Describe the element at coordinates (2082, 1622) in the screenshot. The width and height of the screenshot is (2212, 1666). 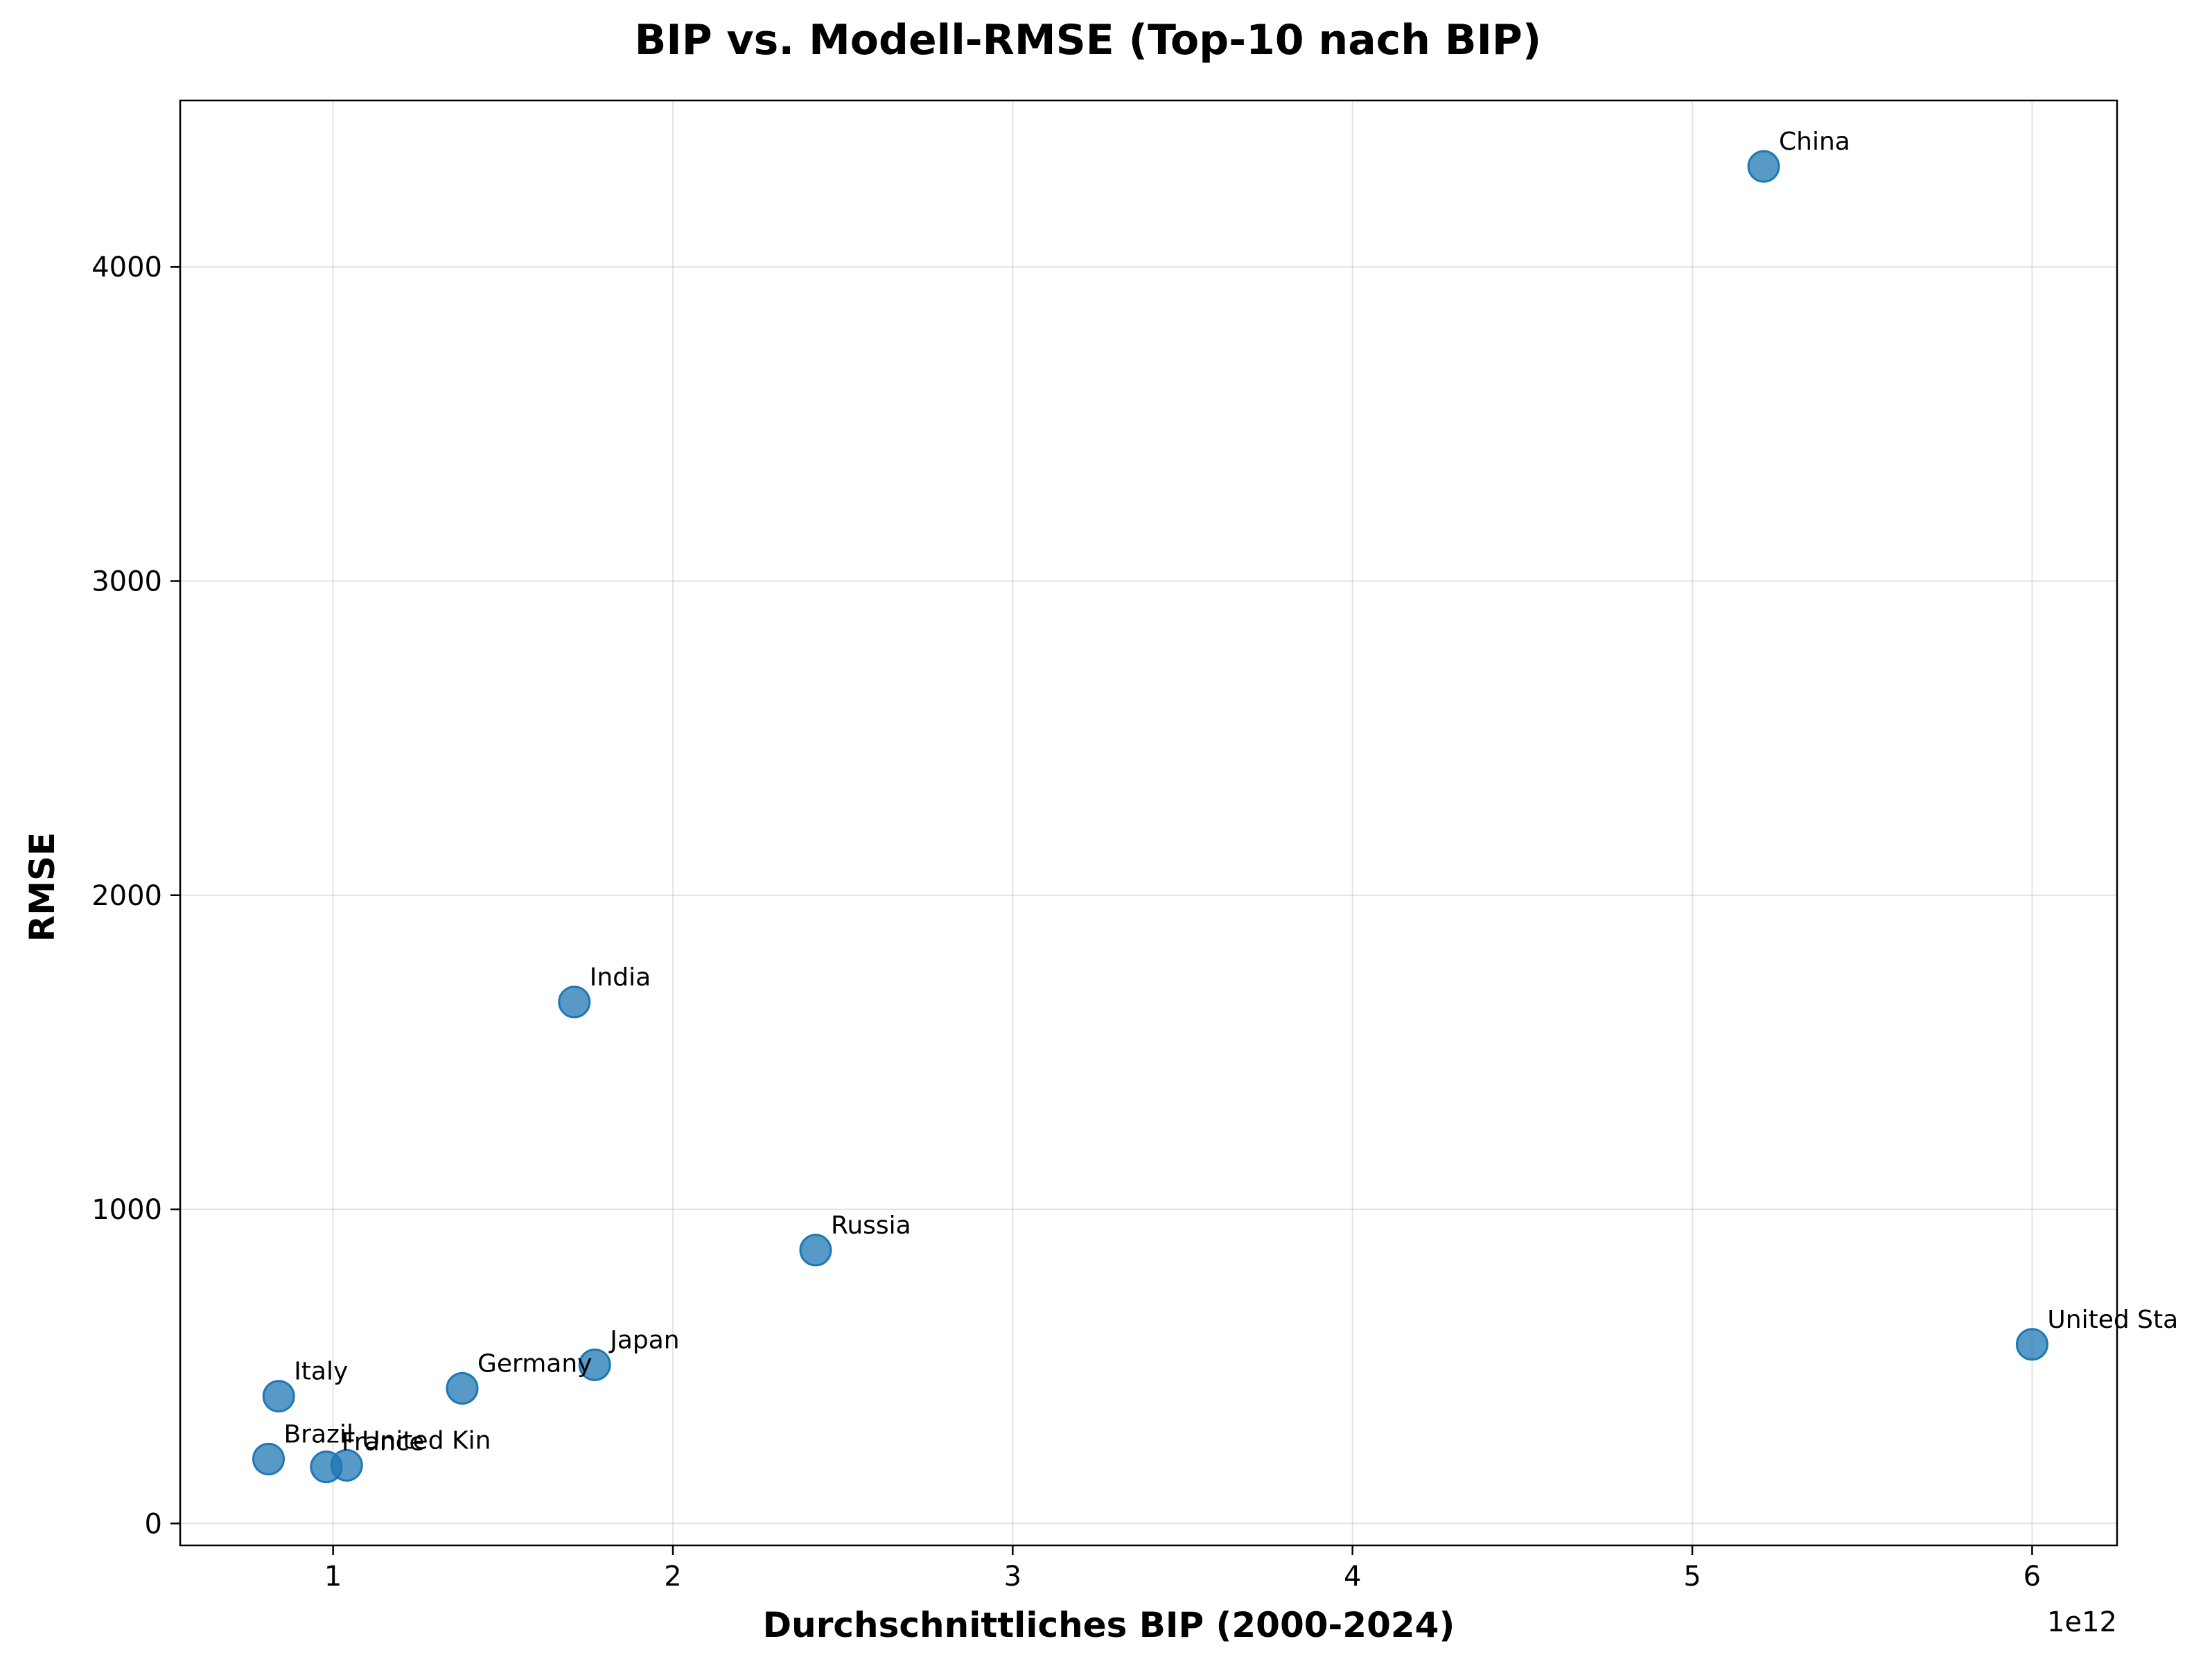
I see `x-axis-offset-label: 1e12` at that location.